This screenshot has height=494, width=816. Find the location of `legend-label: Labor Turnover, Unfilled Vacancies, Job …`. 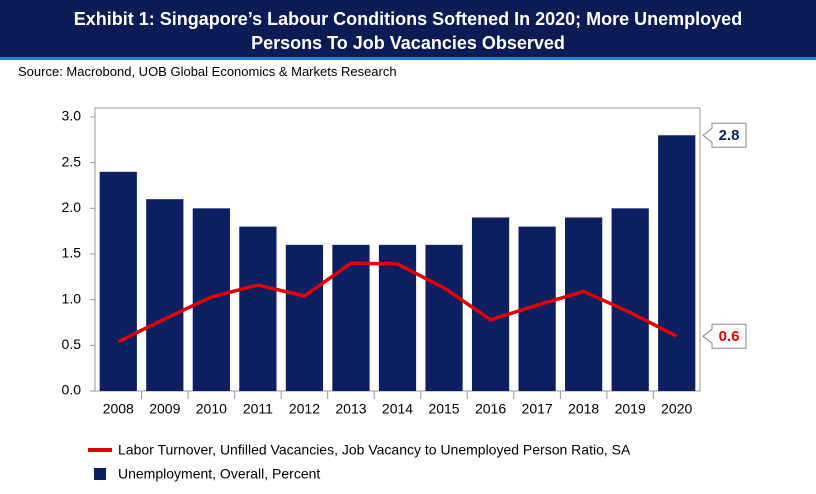

legend-label: Labor Turnover, Unfilled Vacancies, Job … is located at coordinates (374, 450).